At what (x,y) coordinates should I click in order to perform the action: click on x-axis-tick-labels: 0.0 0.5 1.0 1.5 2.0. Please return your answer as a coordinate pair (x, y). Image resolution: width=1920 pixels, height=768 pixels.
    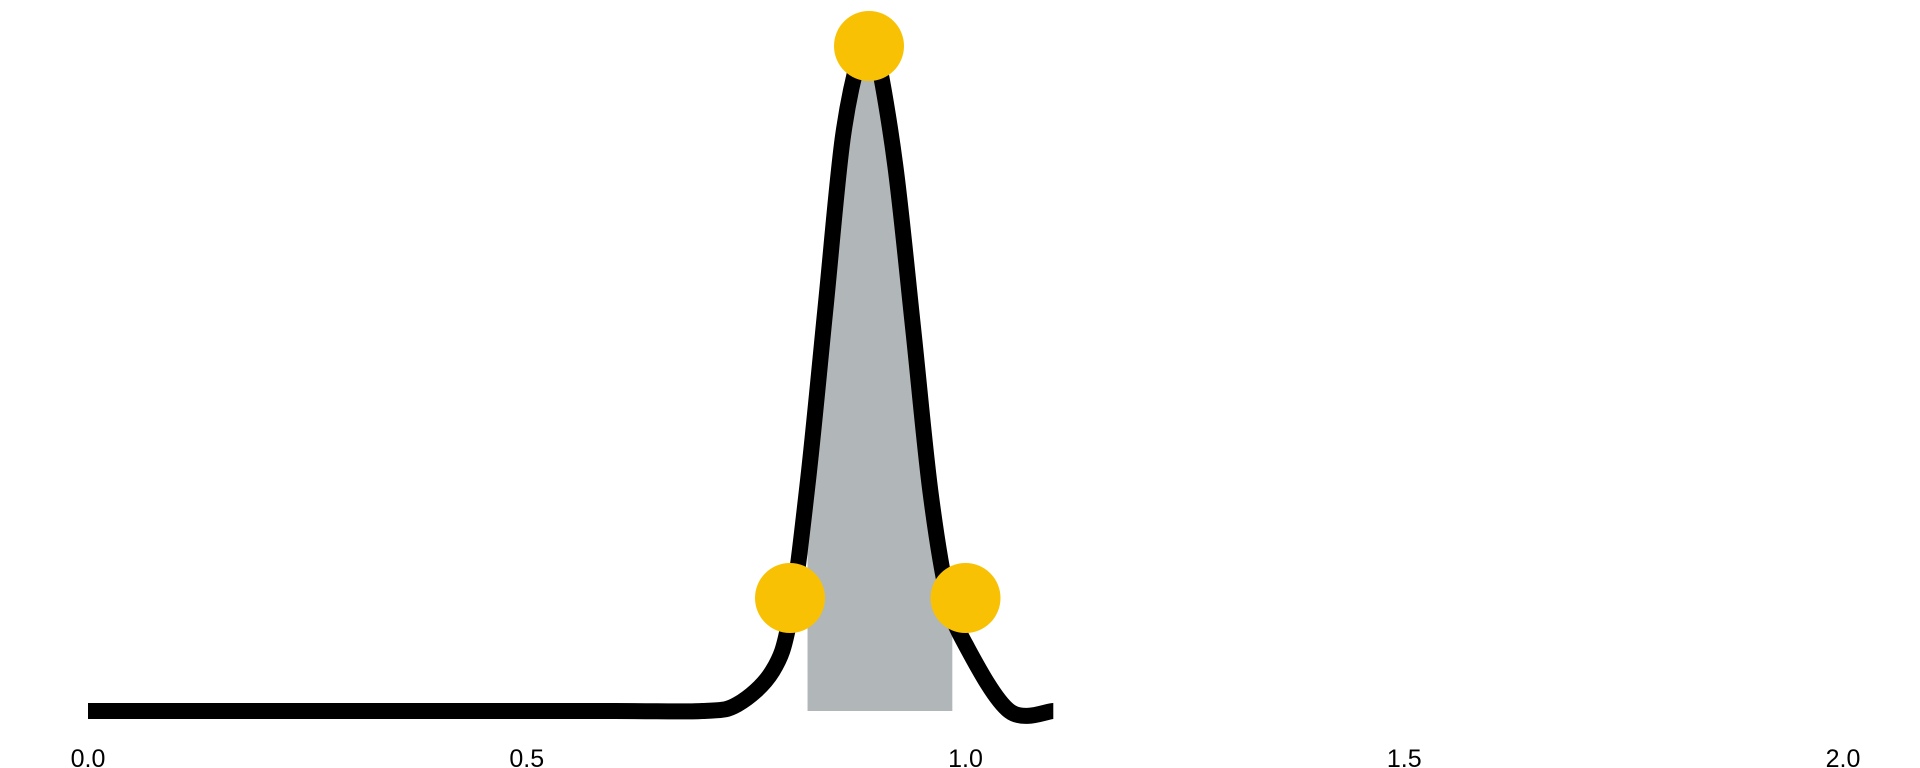
    Looking at the image, I should click on (966, 756).